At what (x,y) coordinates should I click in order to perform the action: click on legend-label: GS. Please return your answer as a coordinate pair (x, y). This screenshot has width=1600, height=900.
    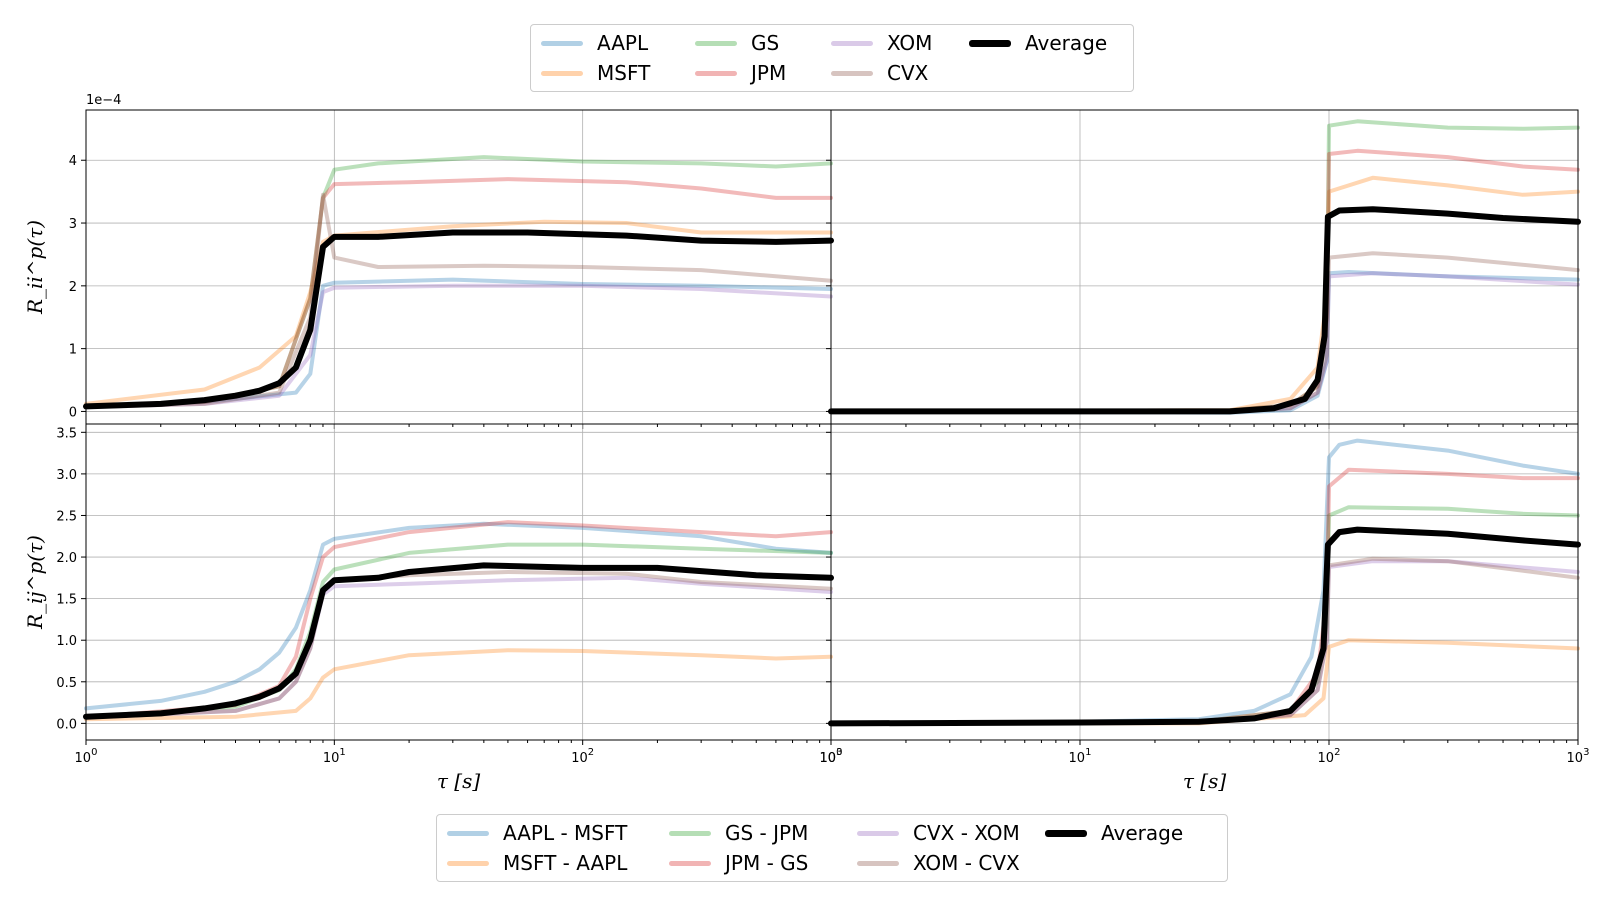
    Looking at the image, I should click on (765, 43).